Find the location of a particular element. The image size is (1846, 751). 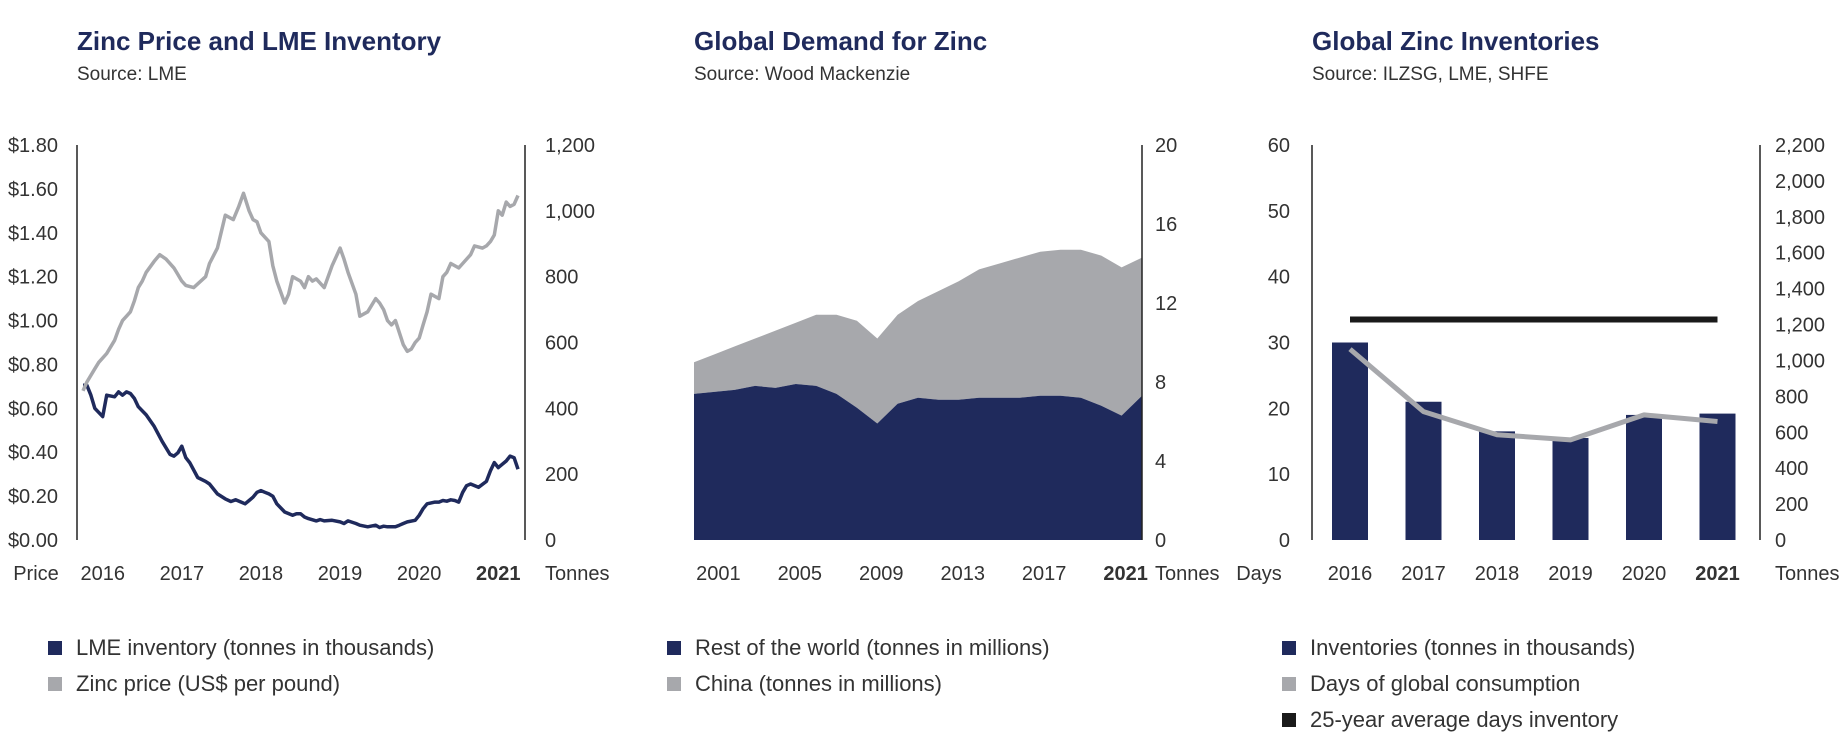

y-axis-title: Days is located at coordinates (1259, 574).